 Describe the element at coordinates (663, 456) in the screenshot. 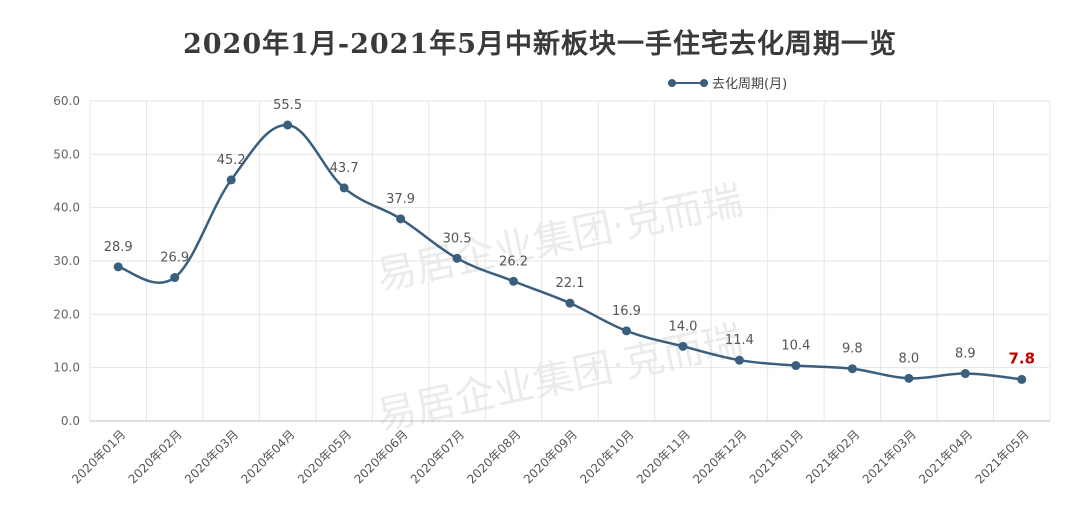

I see `x-tick-label: 2020年11月` at that location.